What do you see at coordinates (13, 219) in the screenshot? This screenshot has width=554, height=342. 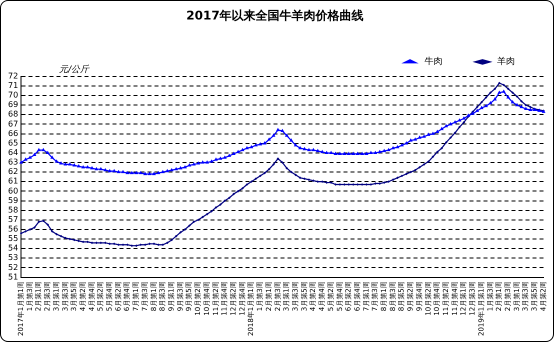 I see `y-tick-label: 57` at bounding box center [13, 219].